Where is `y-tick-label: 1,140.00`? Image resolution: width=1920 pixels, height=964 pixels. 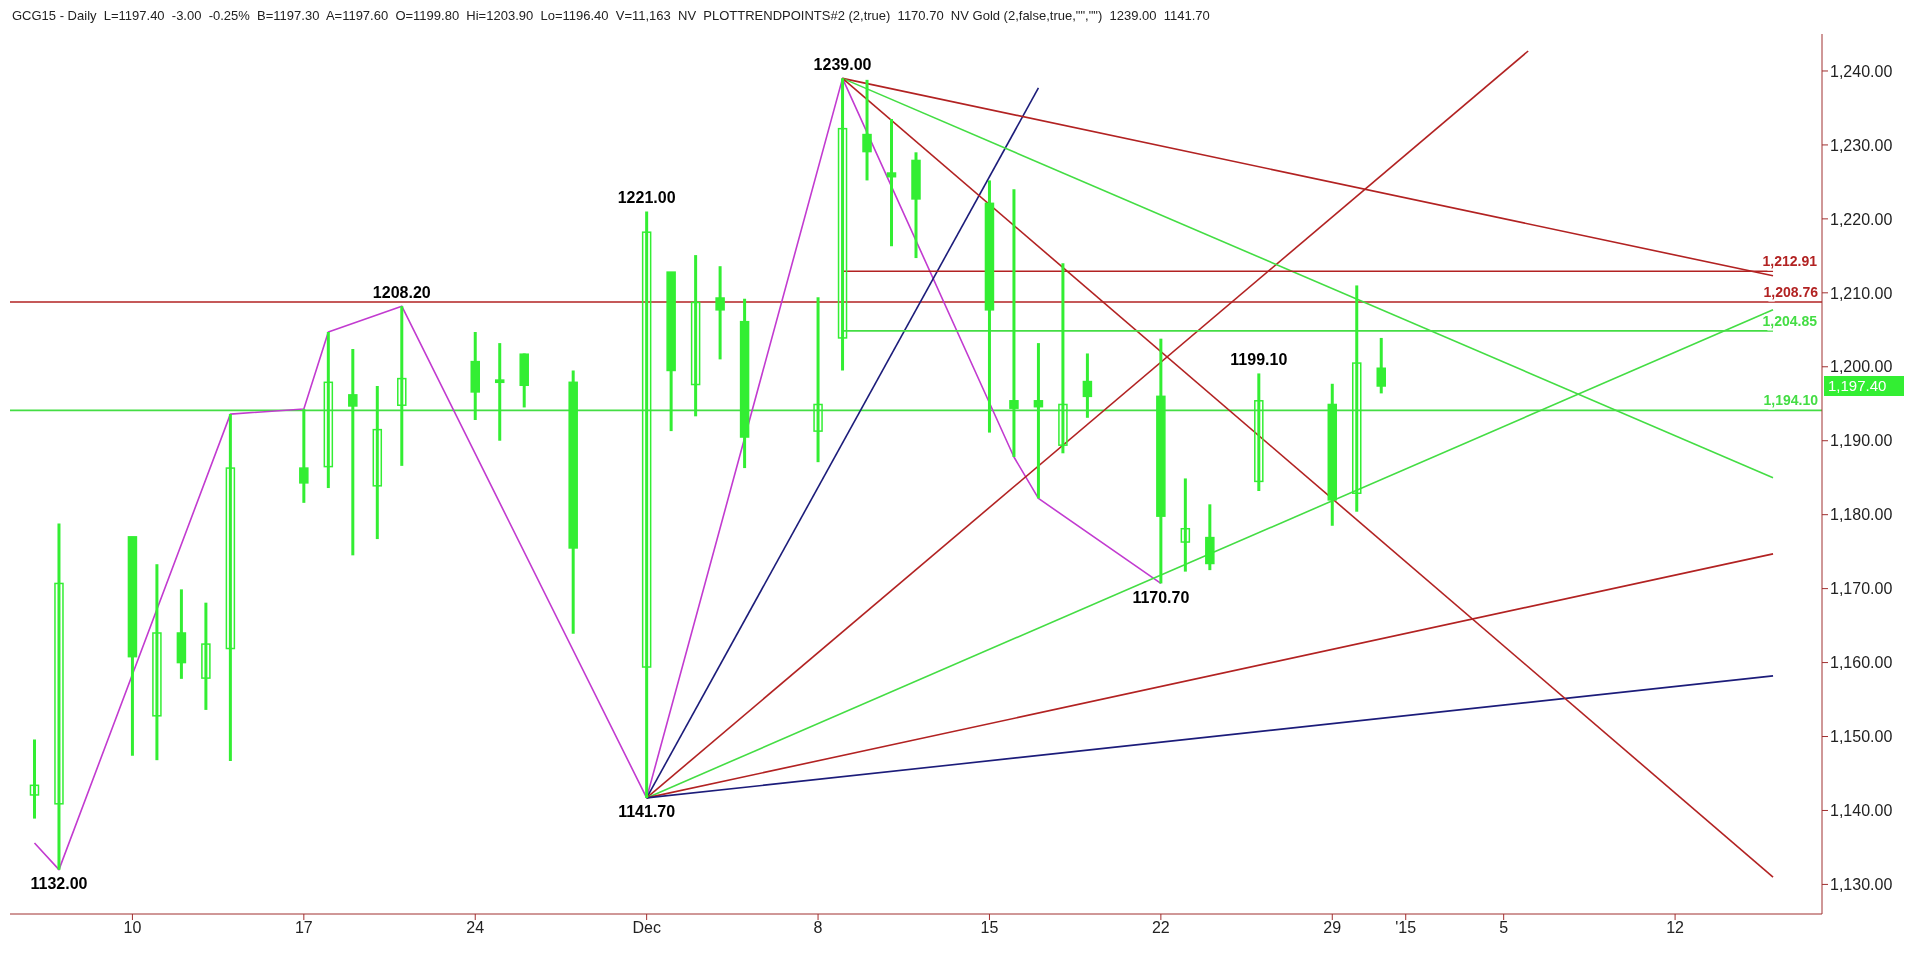
y-tick-label: 1,140.00 is located at coordinates (1861, 811).